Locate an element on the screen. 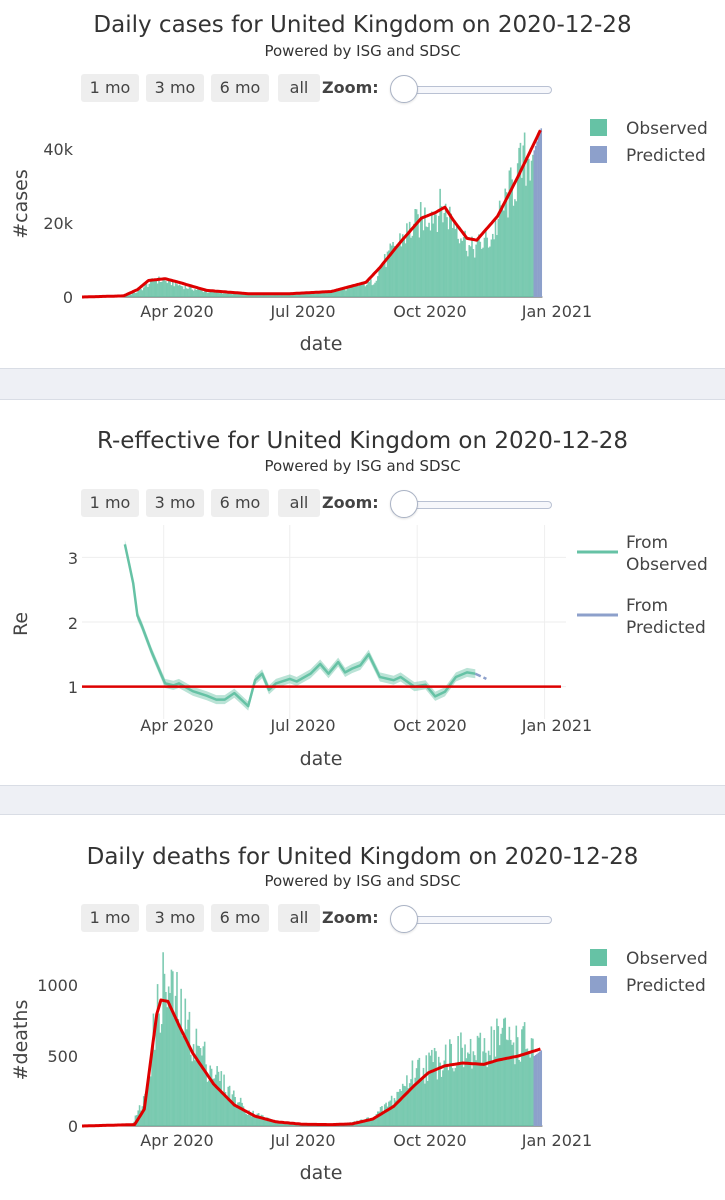 The image size is (725, 1200). x-tick-label: Jan 2021 is located at coordinates (556, 311).